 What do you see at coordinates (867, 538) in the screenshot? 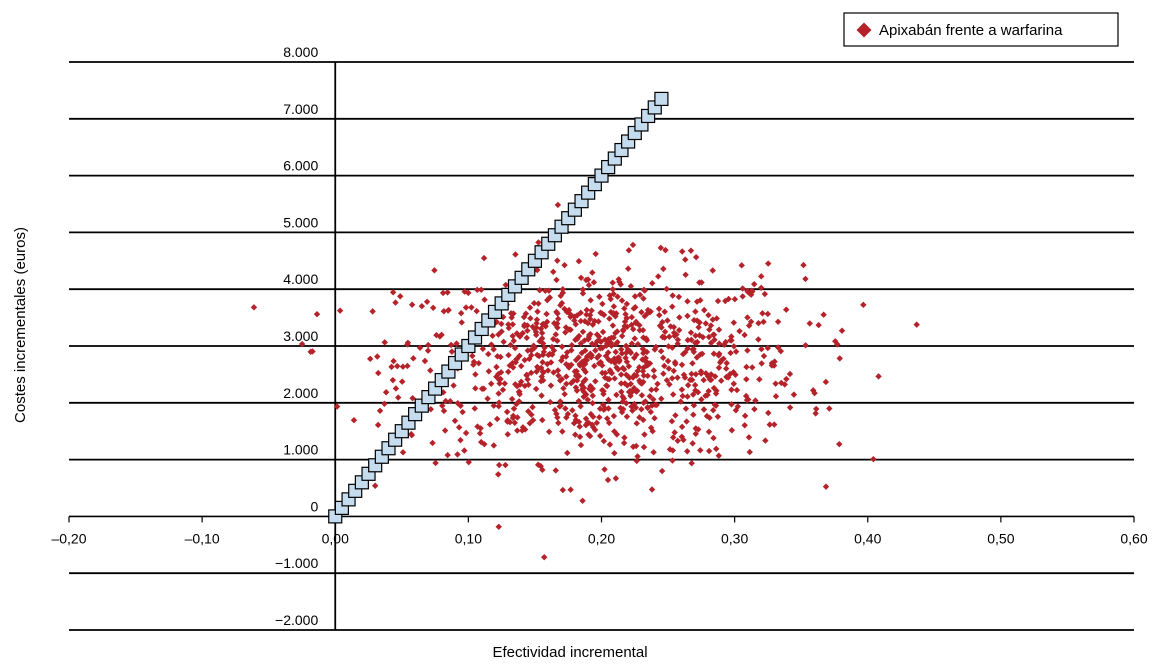
I see `x-tick-label: 0,40` at bounding box center [867, 538].